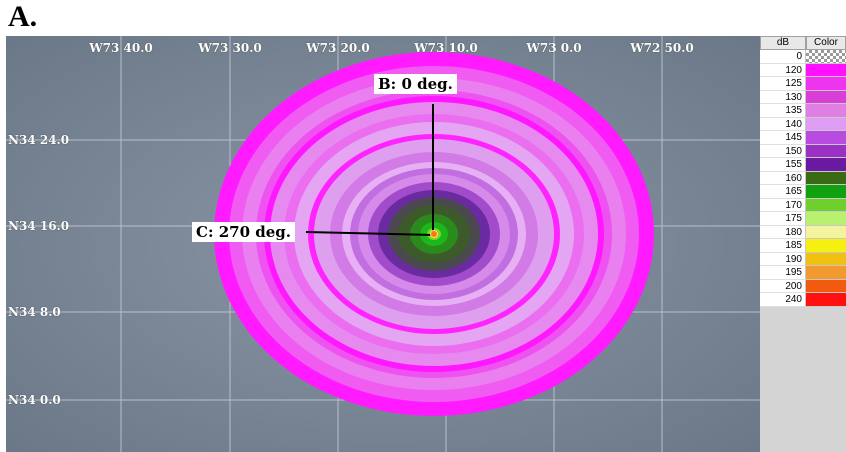 This screenshot has height=452, width=846. I want to click on legend-row: 165, so click(803, 192).